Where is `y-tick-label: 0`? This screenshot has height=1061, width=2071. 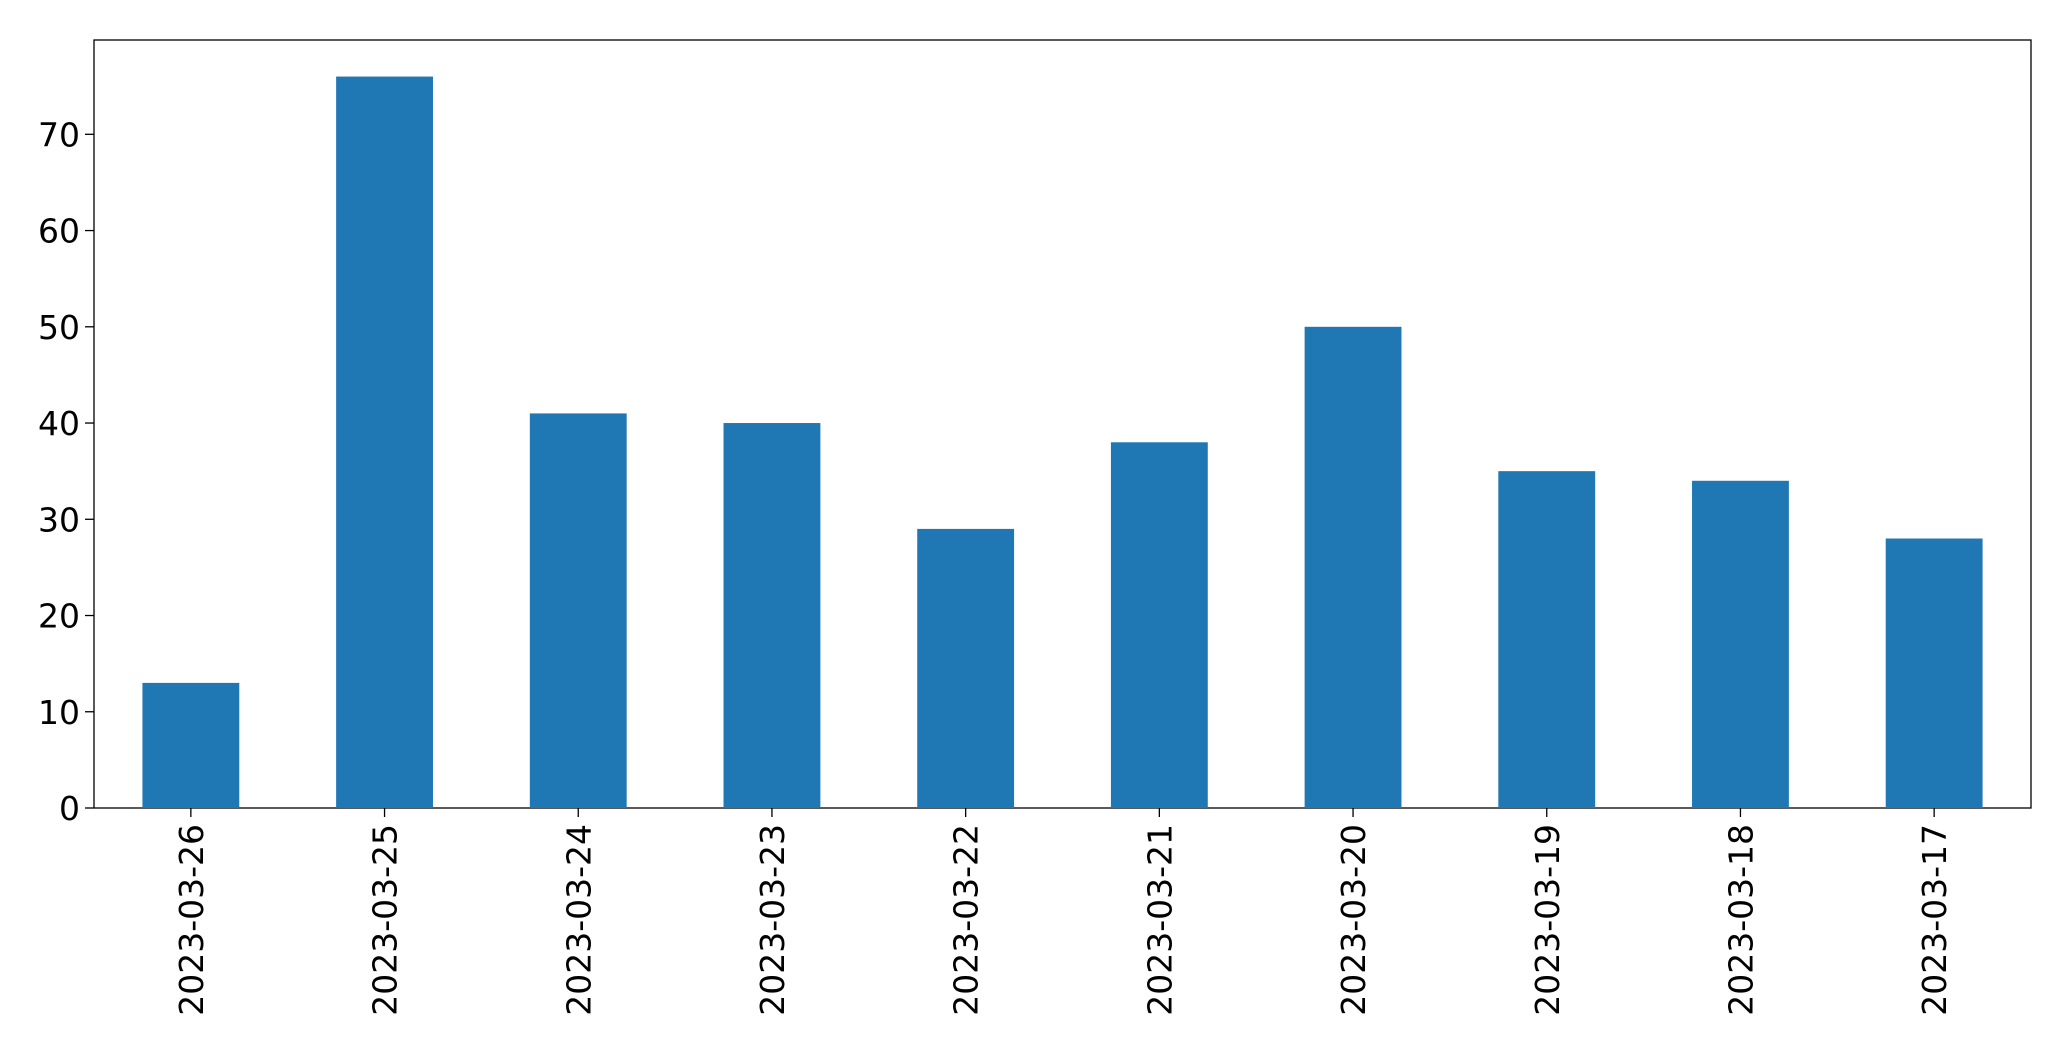 y-tick-label: 0 is located at coordinates (69, 808).